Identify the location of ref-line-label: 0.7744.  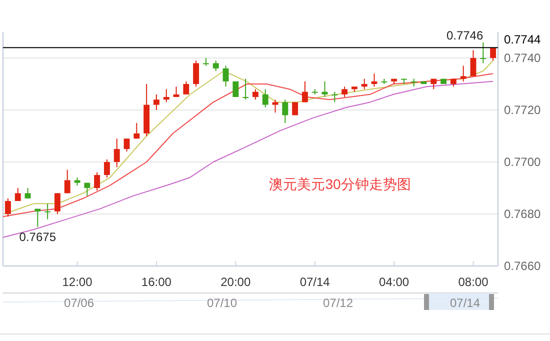
(523, 39).